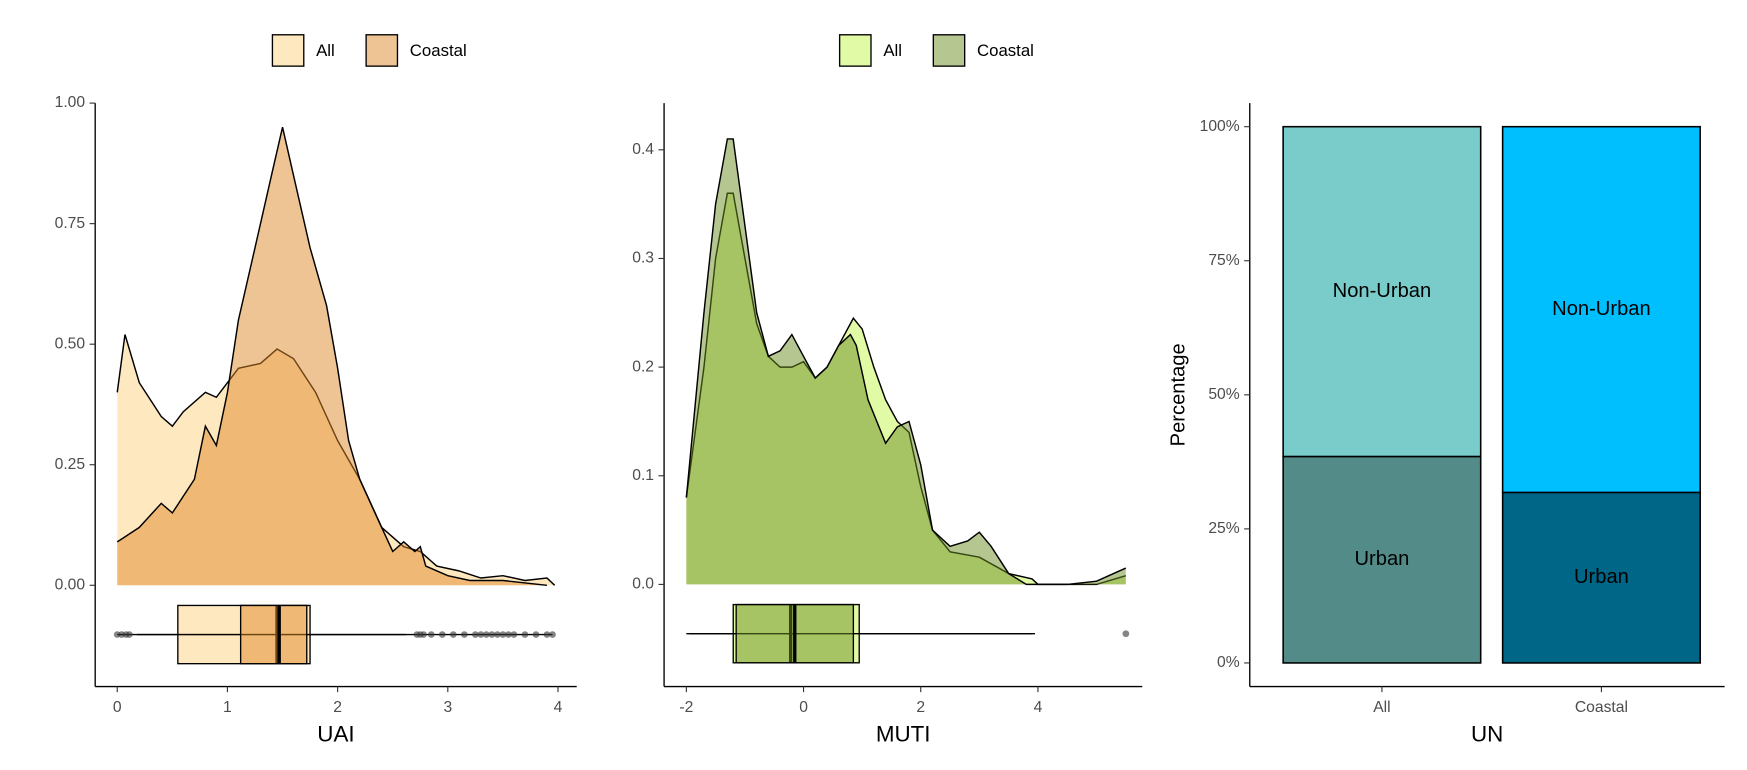 Image resolution: width=1747 pixels, height=770 pixels. What do you see at coordinates (1223, 260) in the screenshot?
I see `y-tick-label: 75%` at bounding box center [1223, 260].